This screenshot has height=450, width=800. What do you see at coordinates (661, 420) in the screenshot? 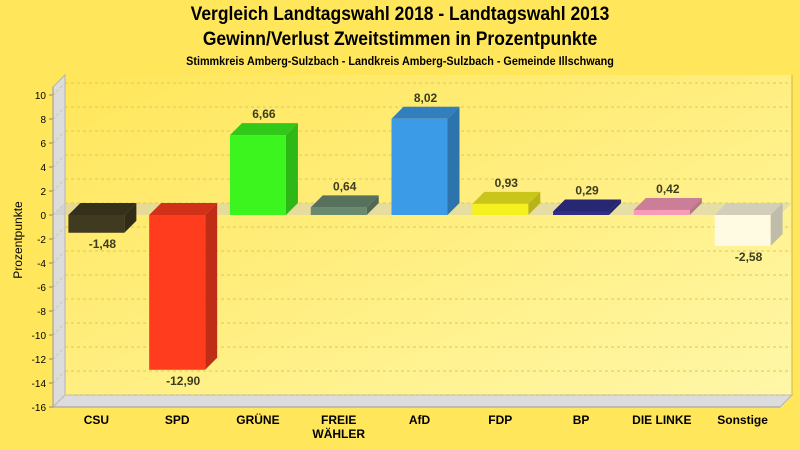
I see `x-tick-label: DIE LINKE` at bounding box center [661, 420].